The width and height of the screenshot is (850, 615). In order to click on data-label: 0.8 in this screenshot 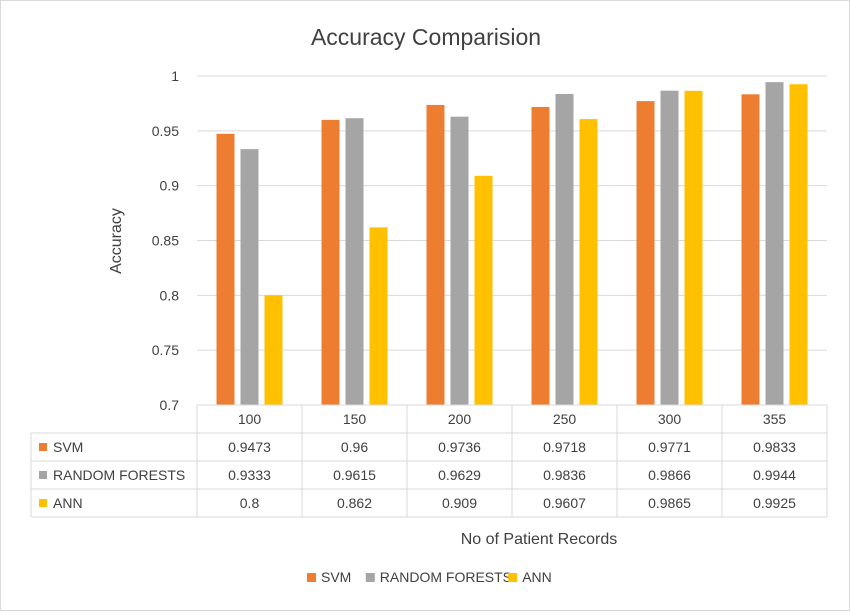, I will do `click(250, 503)`.